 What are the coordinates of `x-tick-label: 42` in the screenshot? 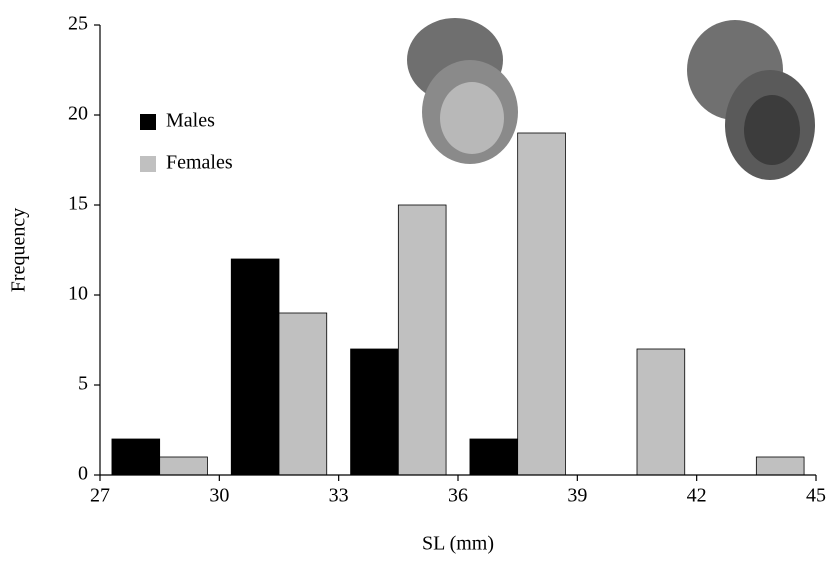 It's located at (697, 496).